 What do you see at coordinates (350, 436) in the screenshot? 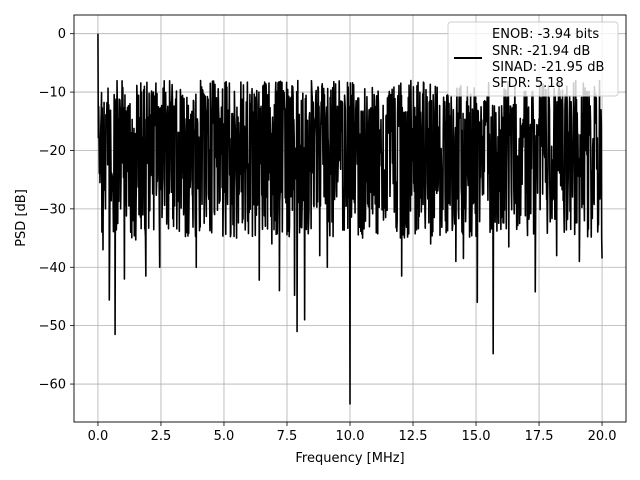
I see `x-tick-label: 10.0` at bounding box center [350, 436].